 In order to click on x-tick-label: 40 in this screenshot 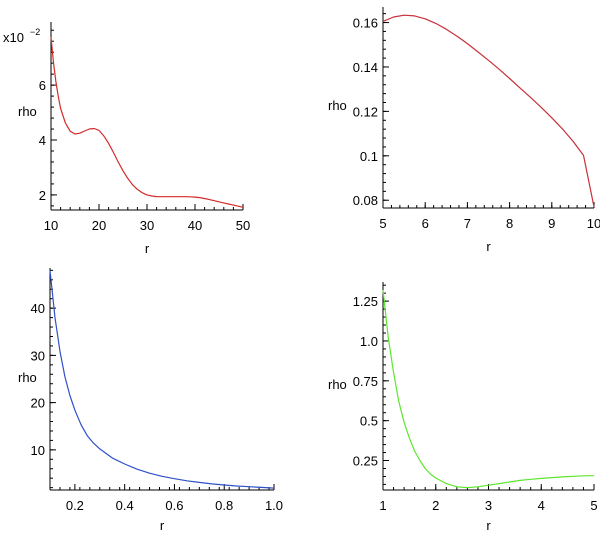, I will do `click(195, 225)`.